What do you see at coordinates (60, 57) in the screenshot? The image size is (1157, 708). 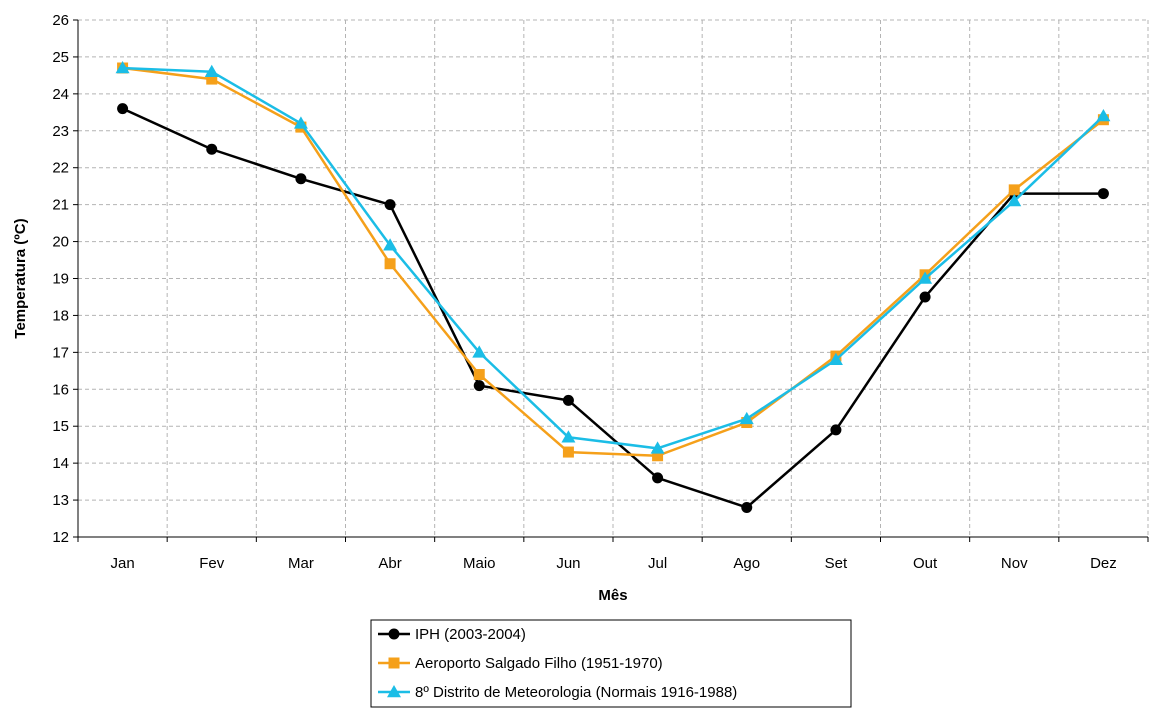 I see `y-tick-label: 25` at bounding box center [60, 57].